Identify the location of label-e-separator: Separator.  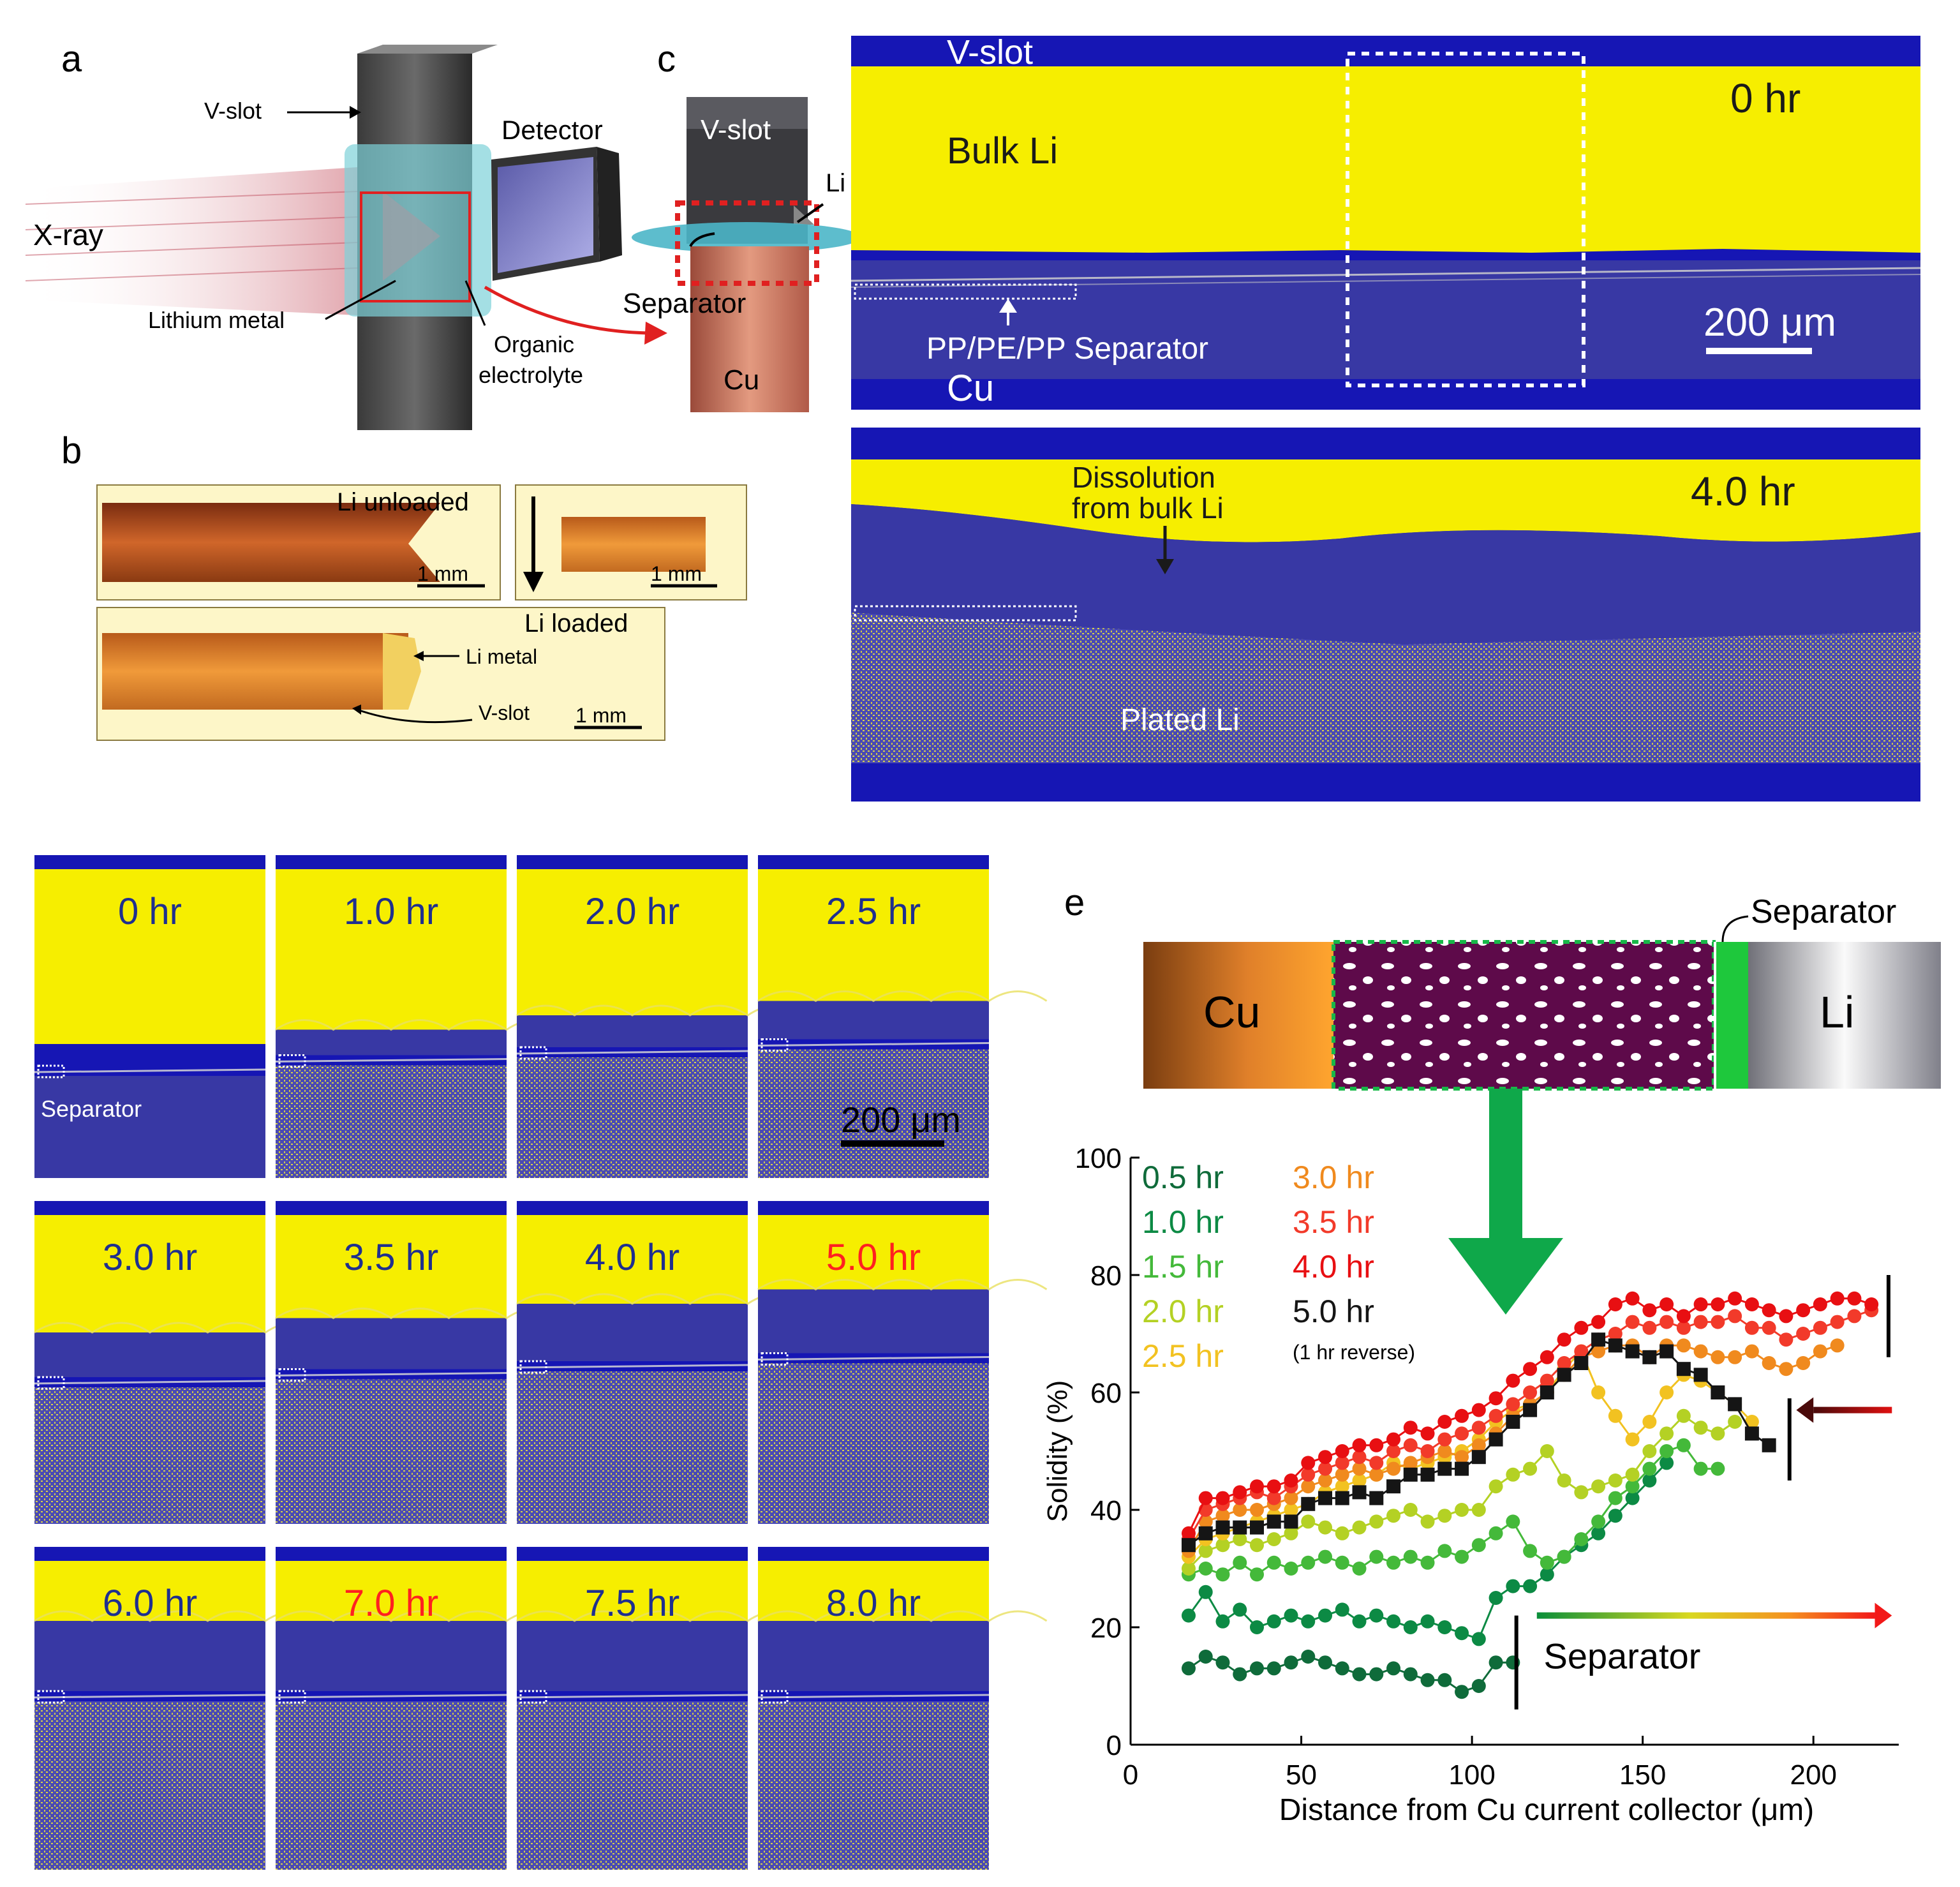
(1824, 912).